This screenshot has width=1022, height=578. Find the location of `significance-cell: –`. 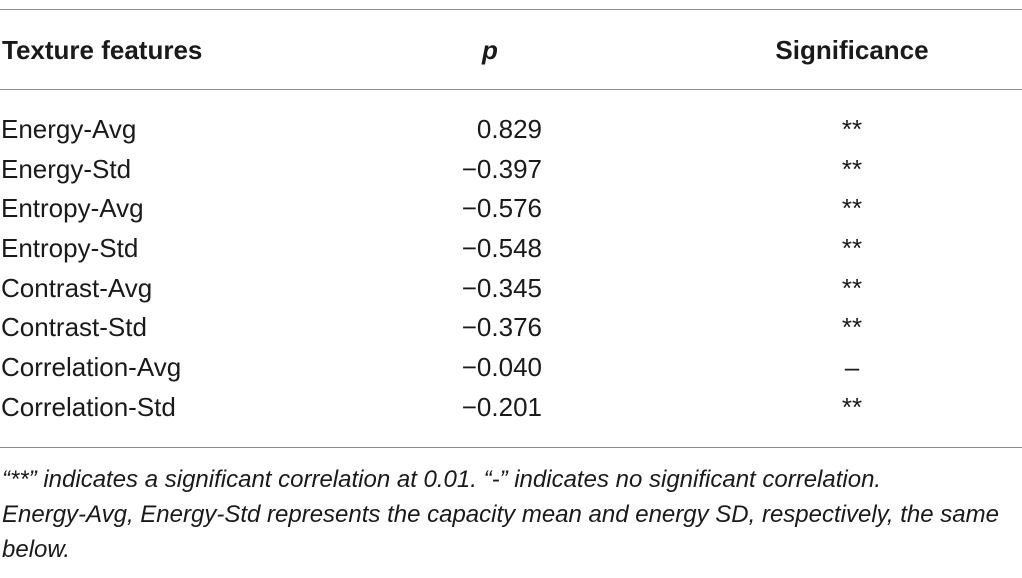

significance-cell: – is located at coordinates (852, 367).